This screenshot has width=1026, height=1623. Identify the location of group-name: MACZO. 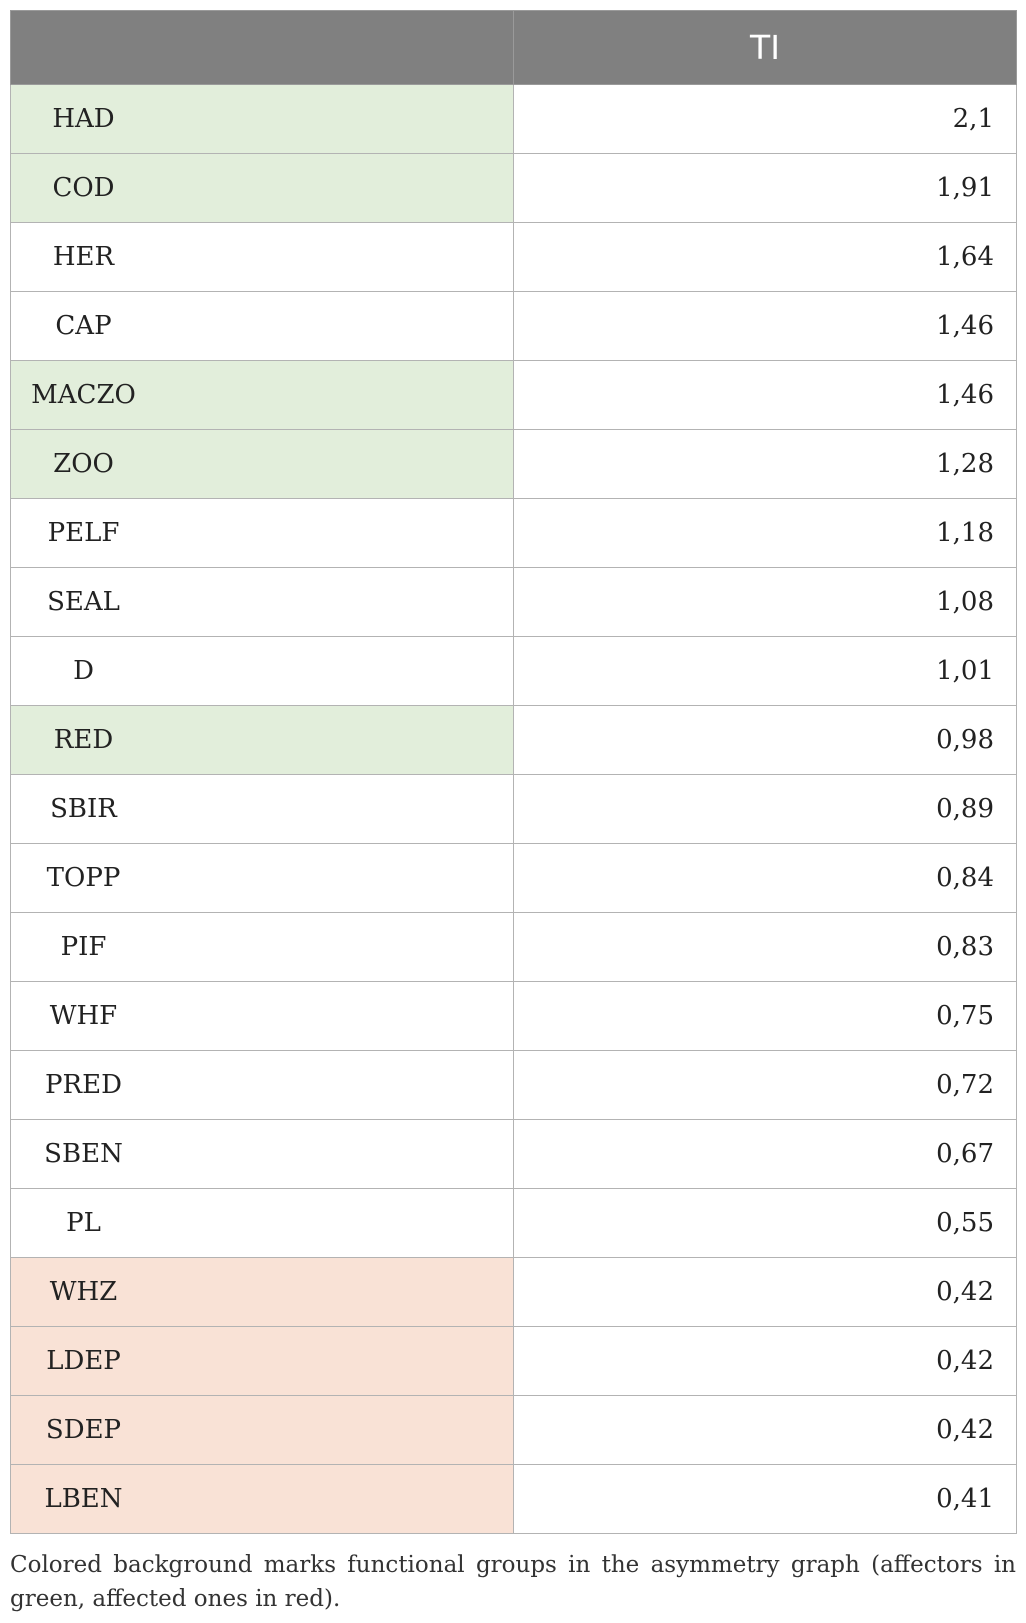
(83, 395).